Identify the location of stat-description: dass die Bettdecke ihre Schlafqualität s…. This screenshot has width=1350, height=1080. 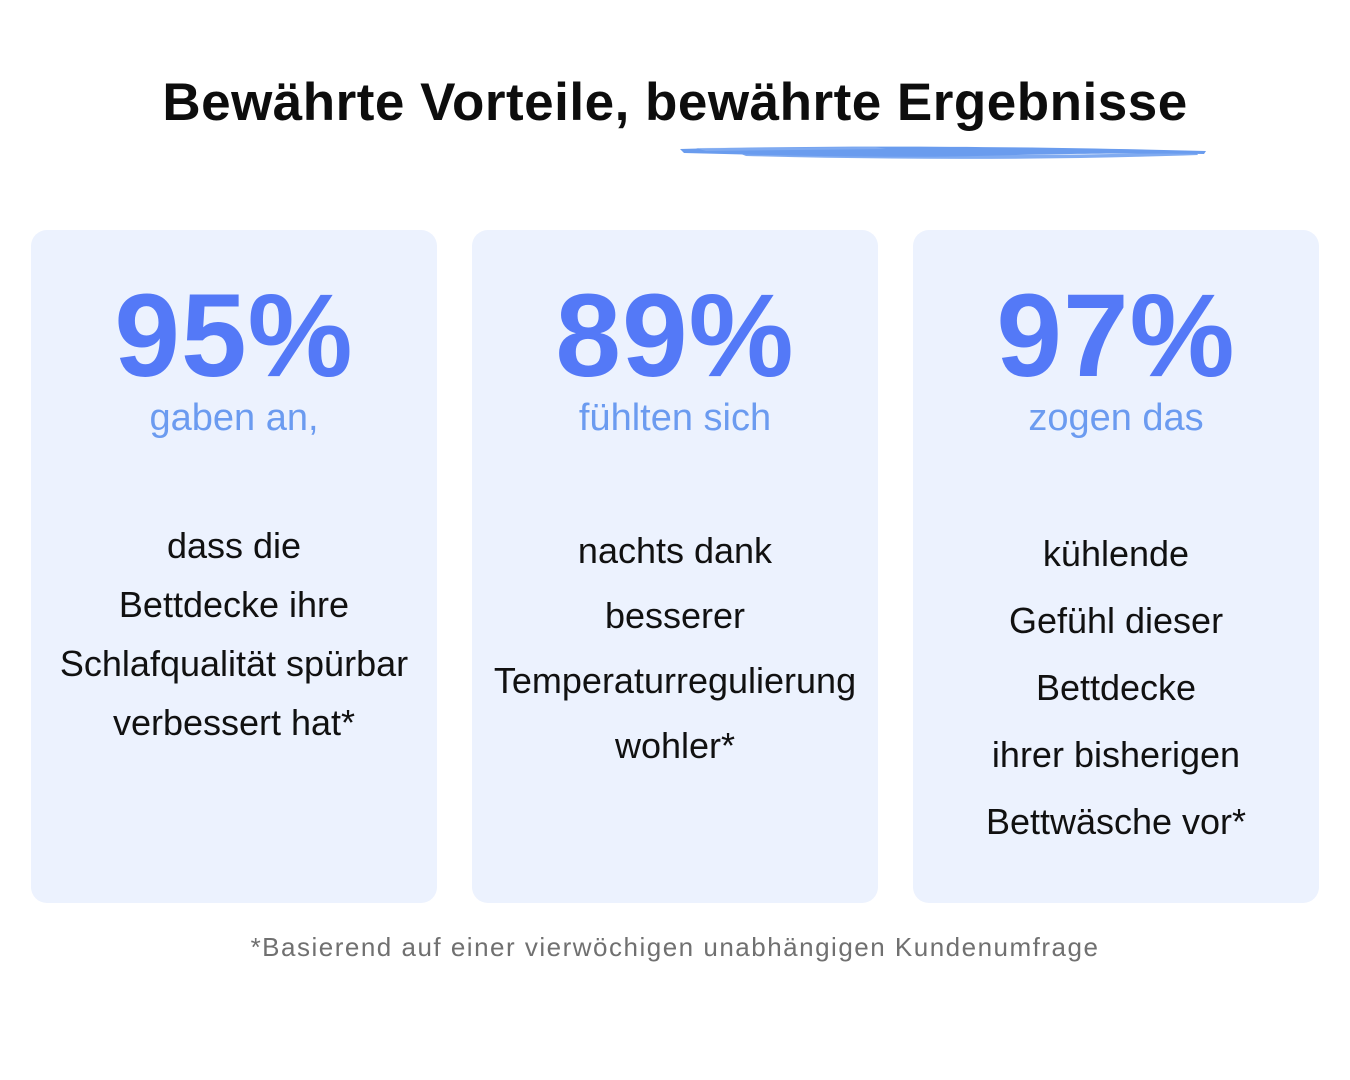
(234, 634).